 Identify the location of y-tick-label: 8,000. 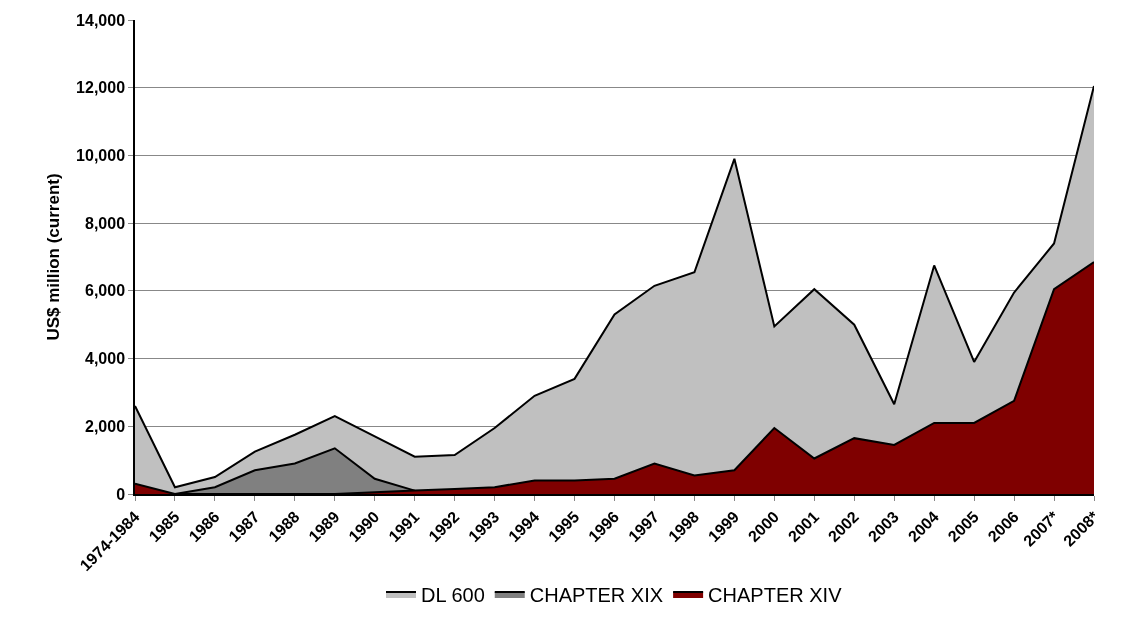
(105, 223).